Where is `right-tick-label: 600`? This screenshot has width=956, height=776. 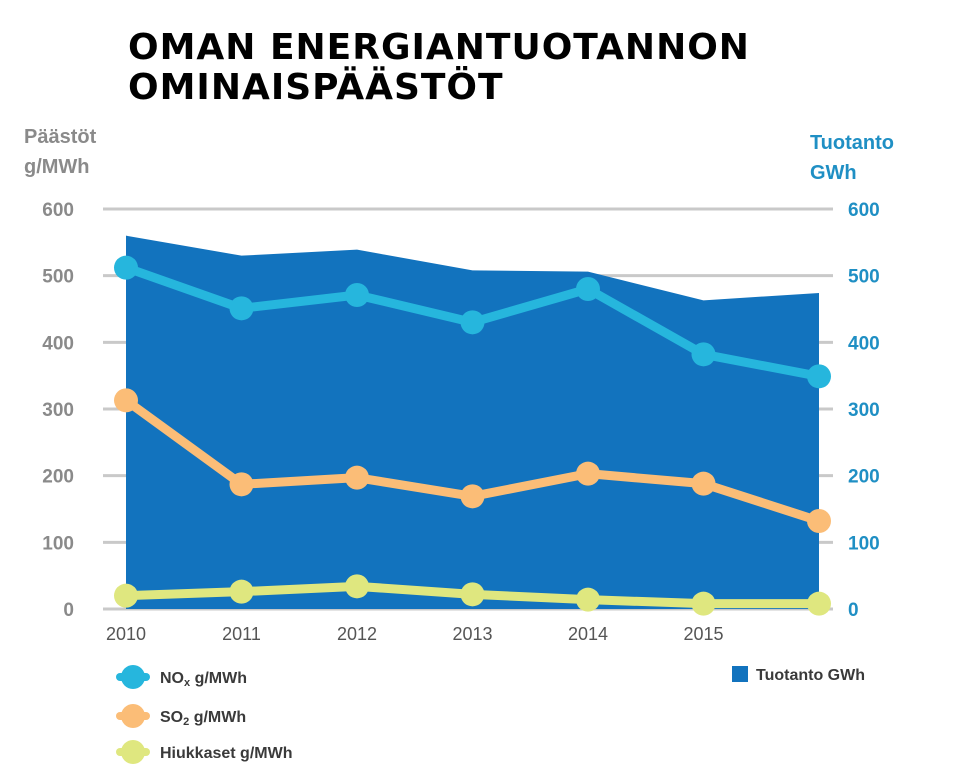
right-tick-label: 600 is located at coordinates (864, 210).